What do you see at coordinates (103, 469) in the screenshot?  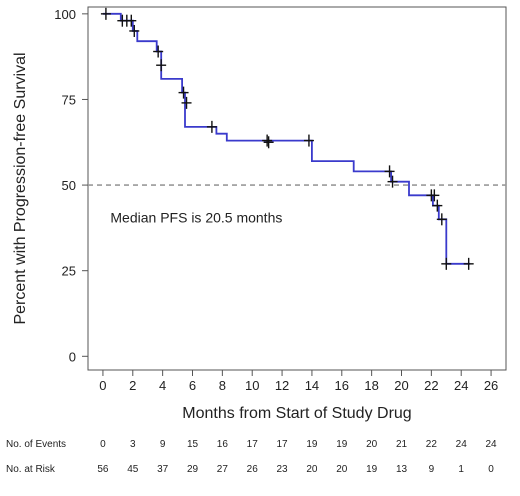 I see `risk-cell: 56` at bounding box center [103, 469].